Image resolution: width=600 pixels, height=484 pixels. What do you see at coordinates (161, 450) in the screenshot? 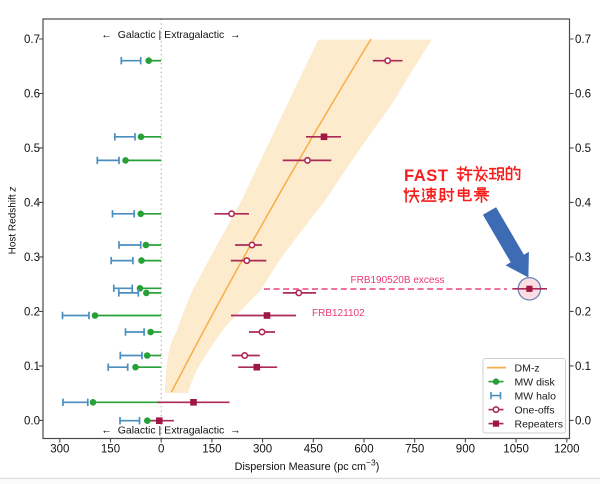
I see `svg-text: 0` at bounding box center [161, 450].